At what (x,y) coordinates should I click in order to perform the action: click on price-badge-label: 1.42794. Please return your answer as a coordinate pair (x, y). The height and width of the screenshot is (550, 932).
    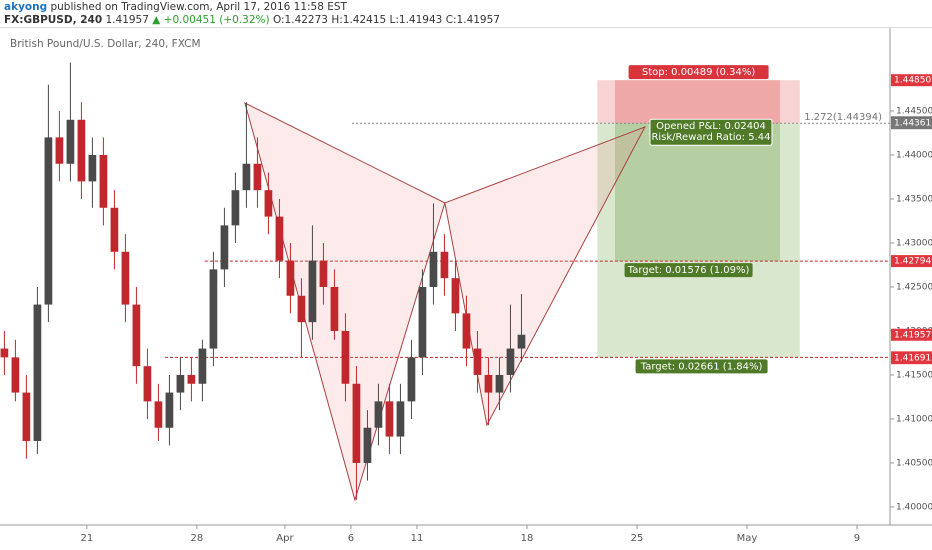
    Looking at the image, I should click on (912, 262).